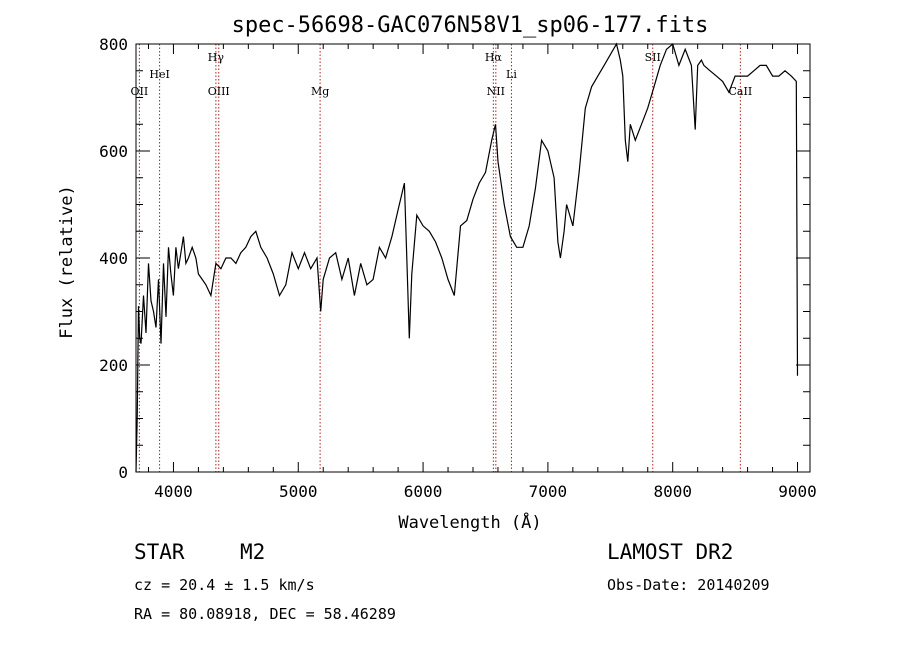 The image size is (900, 649). Describe the element at coordinates (113, 44) in the screenshot. I see `y-tick-label: 800` at that location.